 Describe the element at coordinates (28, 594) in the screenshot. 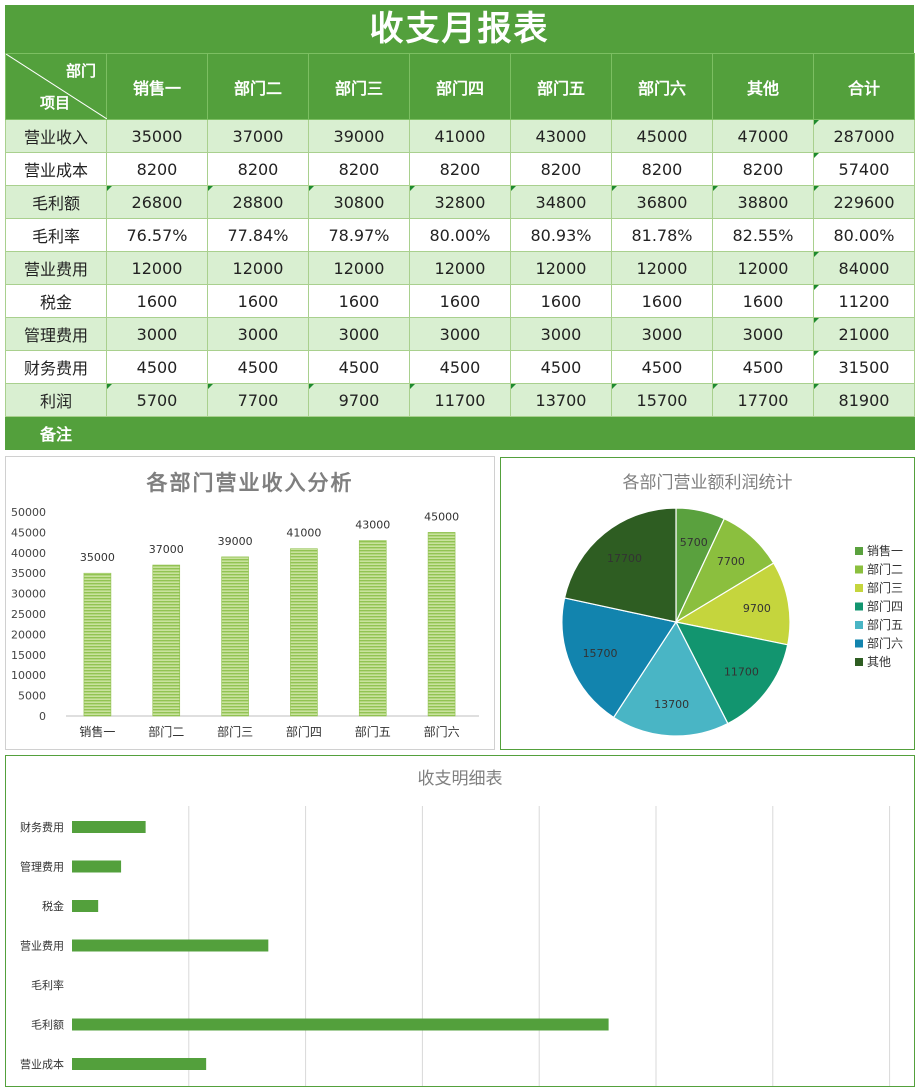

I see `y-tick-label: 30000` at that location.